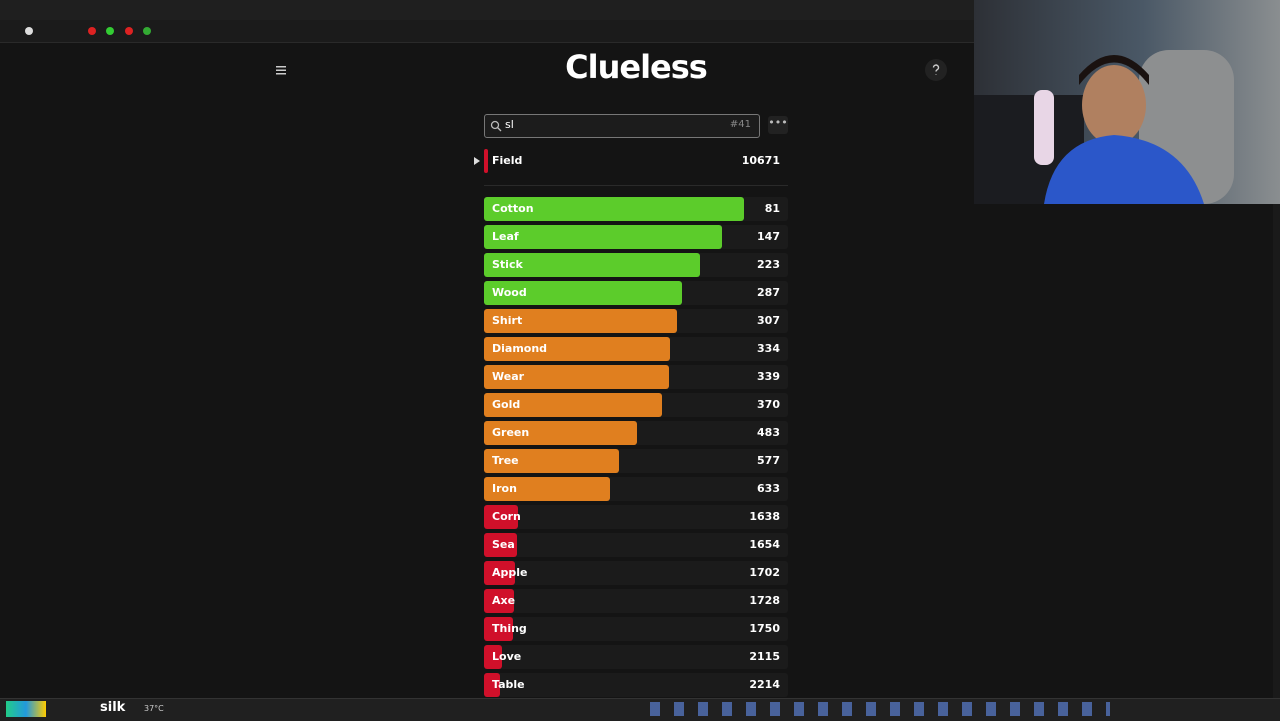  Describe the element at coordinates (764, 600) in the screenshot. I see `guess-rank: 1728` at that location.